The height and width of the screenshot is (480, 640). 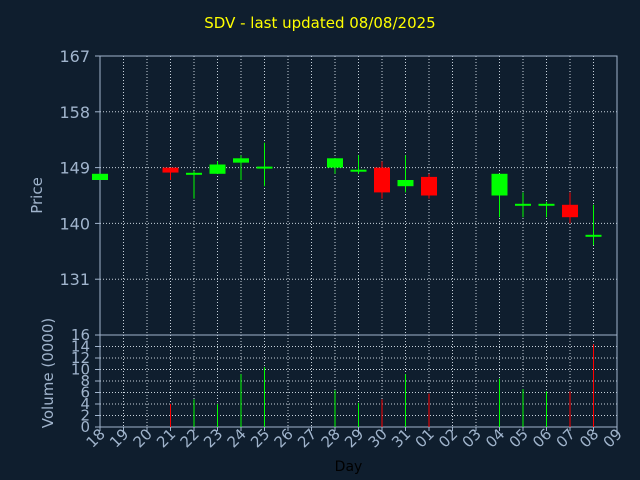 What do you see at coordinates (37, 195) in the screenshot?
I see `price-axis-title: Price` at bounding box center [37, 195].